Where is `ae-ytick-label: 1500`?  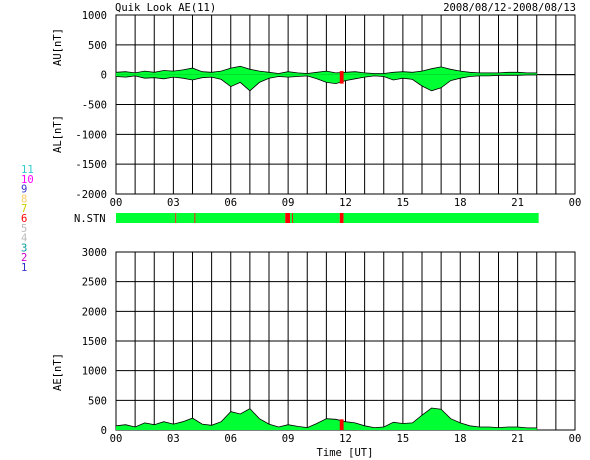
ae-ytick-label: 1500 is located at coordinates (94, 342).